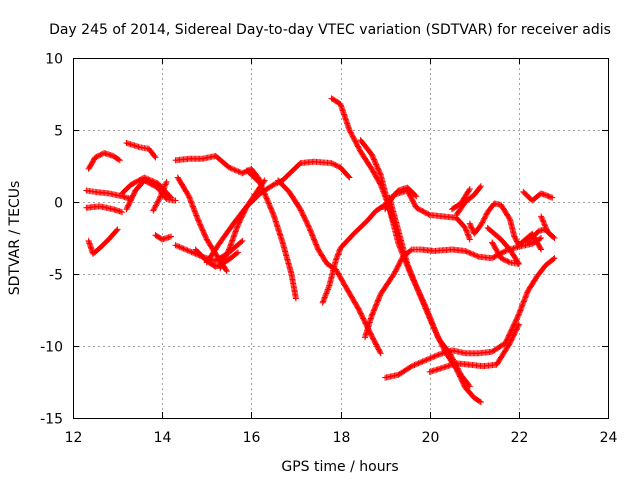 This screenshot has height=480, width=640. I want to click on series-s26, so click(468, 200).